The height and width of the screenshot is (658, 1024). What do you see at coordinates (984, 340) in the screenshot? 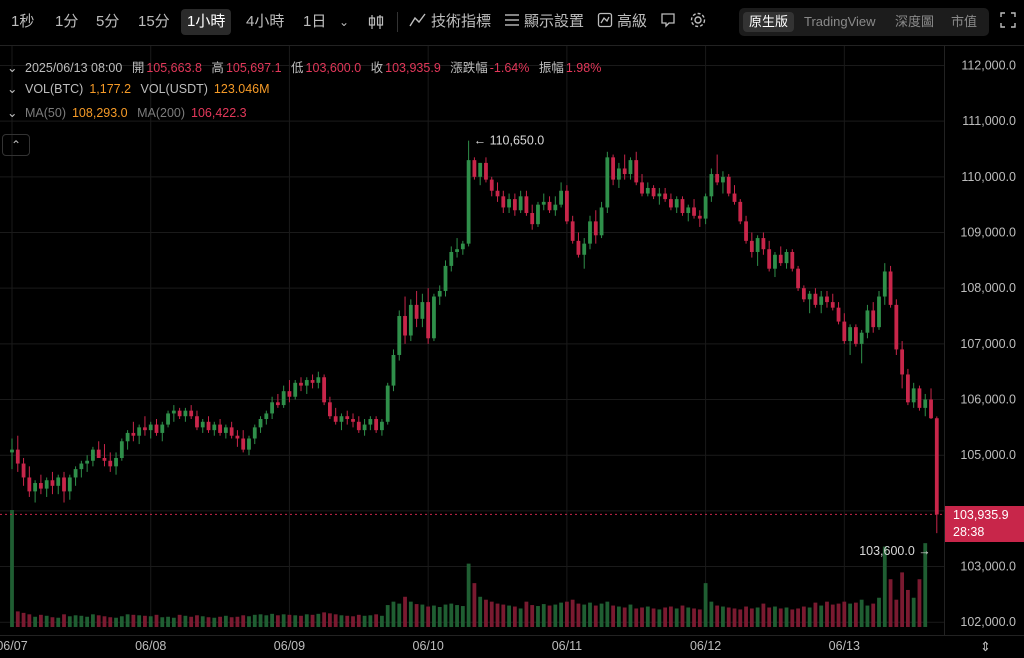
I see `price-axis-panel` at bounding box center [984, 340].